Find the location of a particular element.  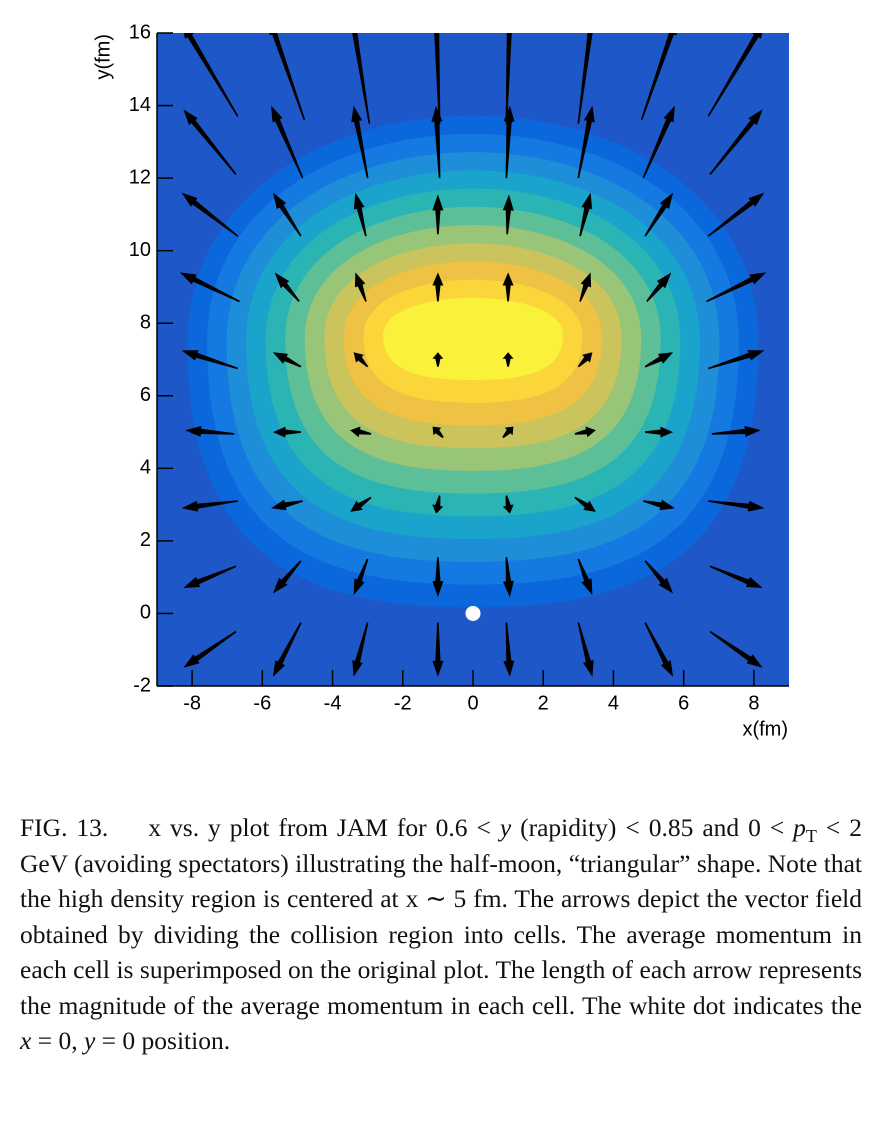

caption-text: p is located at coordinates (799, 827).